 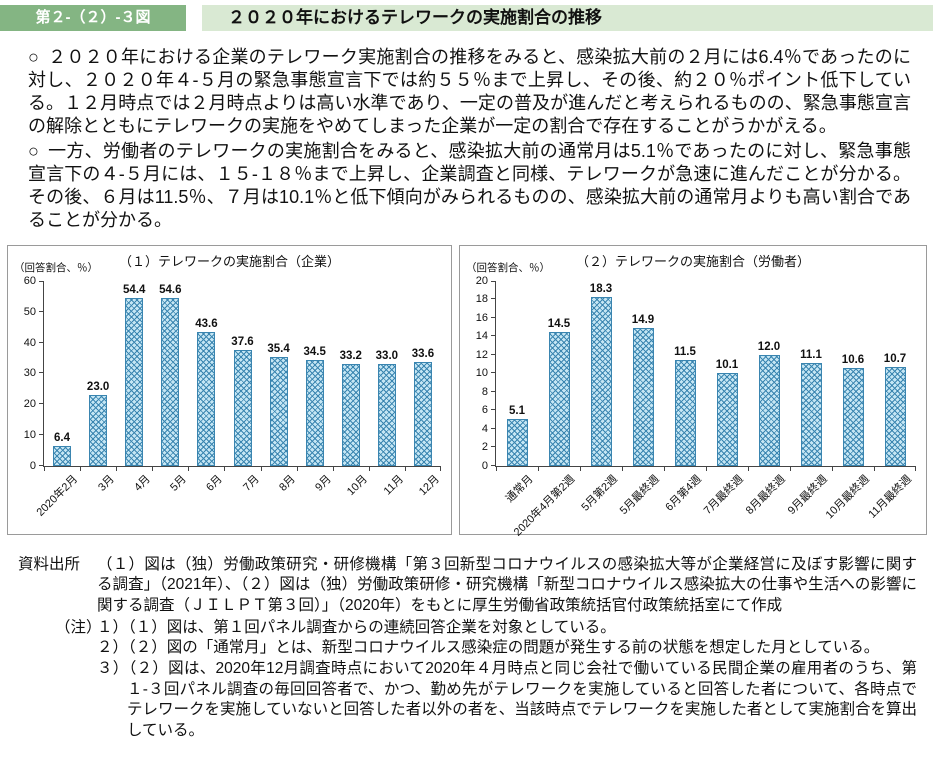 I want to click on y-axis-tick-label: 10, so click(x=481, y=373).